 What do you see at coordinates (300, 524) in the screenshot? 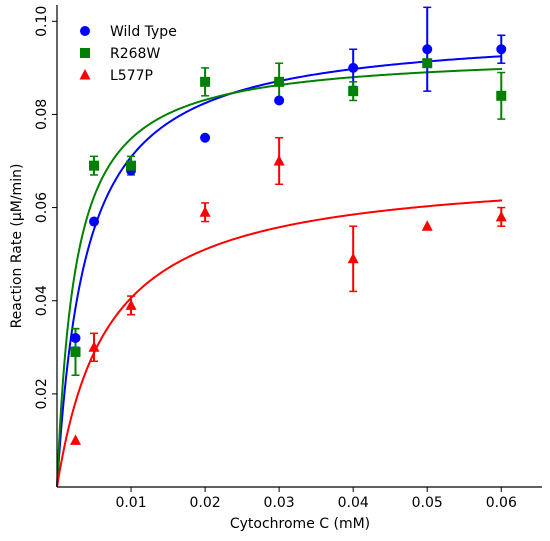
I see `x-axis-title: Cytochrome C (mM)` at bounding box center [300, 524].